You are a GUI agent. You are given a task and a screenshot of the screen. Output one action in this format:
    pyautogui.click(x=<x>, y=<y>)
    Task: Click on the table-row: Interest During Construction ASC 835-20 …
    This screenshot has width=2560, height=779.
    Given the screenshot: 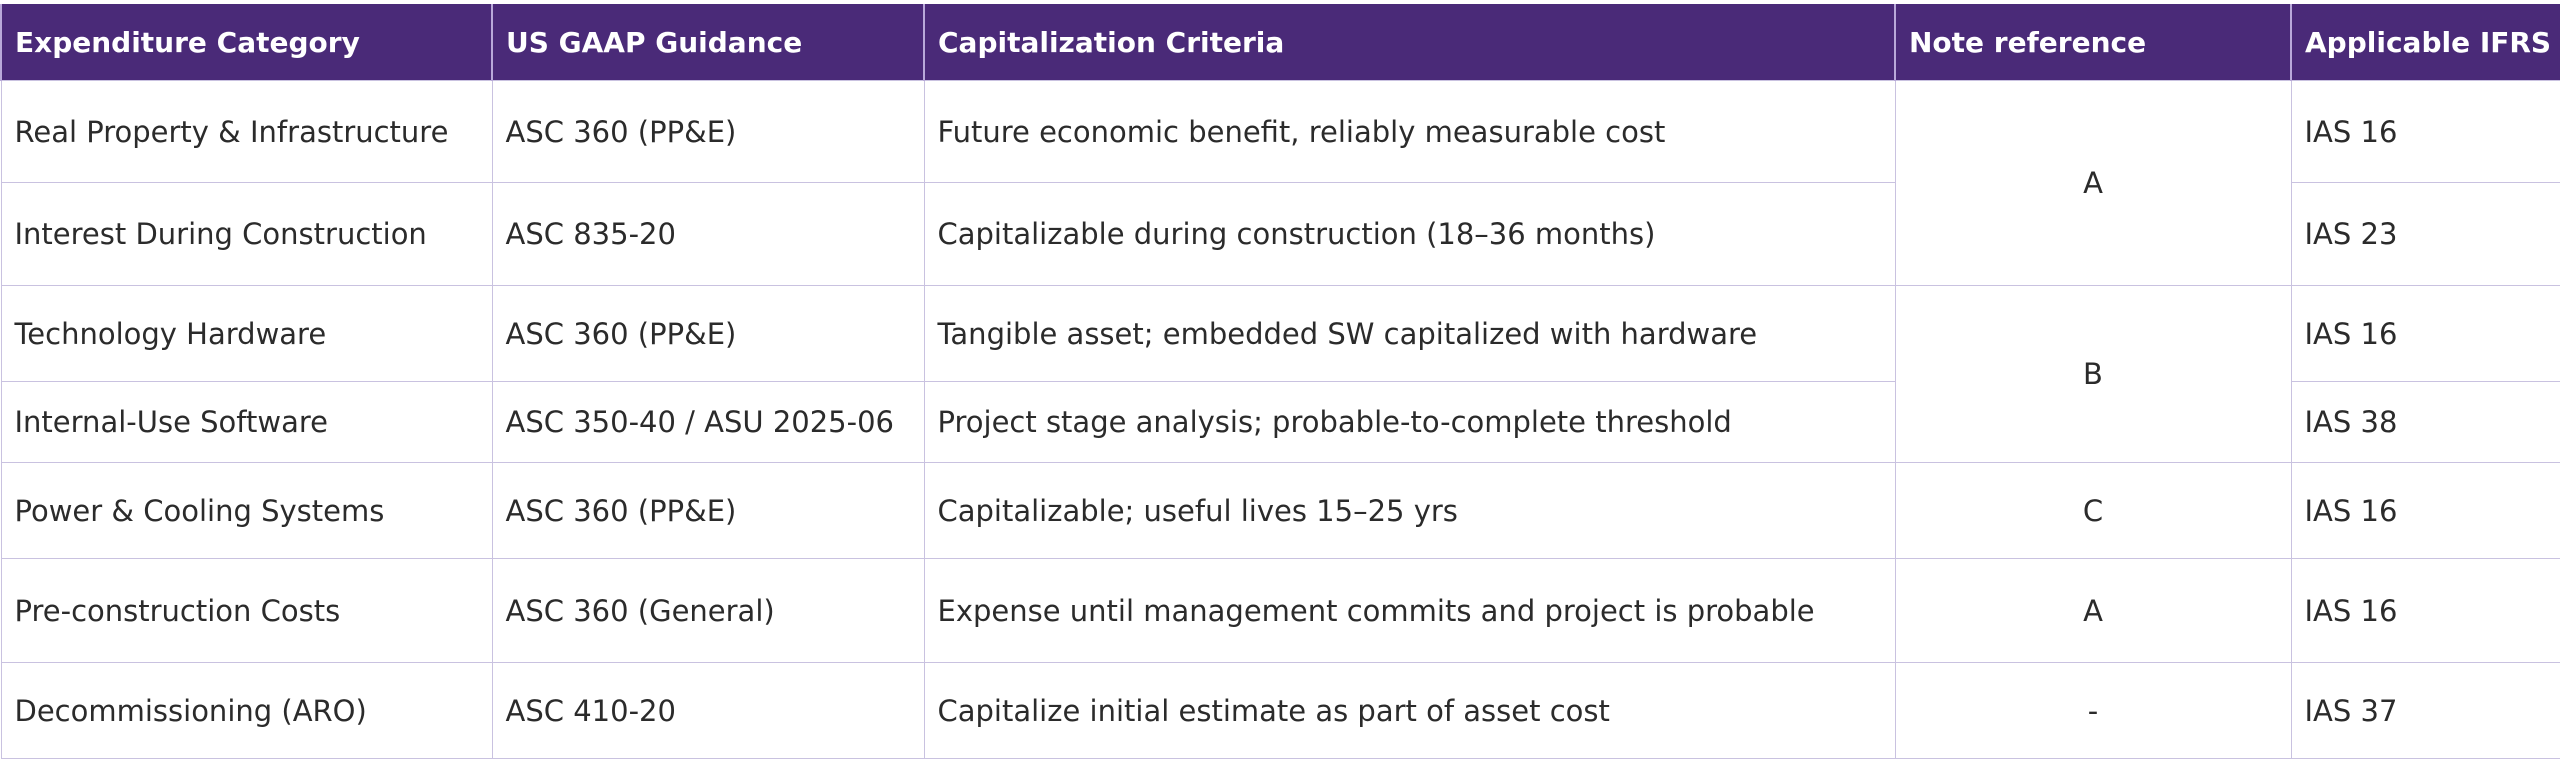 What is the action you would take?
    pyautogui.click(x=1280, y=234)
    